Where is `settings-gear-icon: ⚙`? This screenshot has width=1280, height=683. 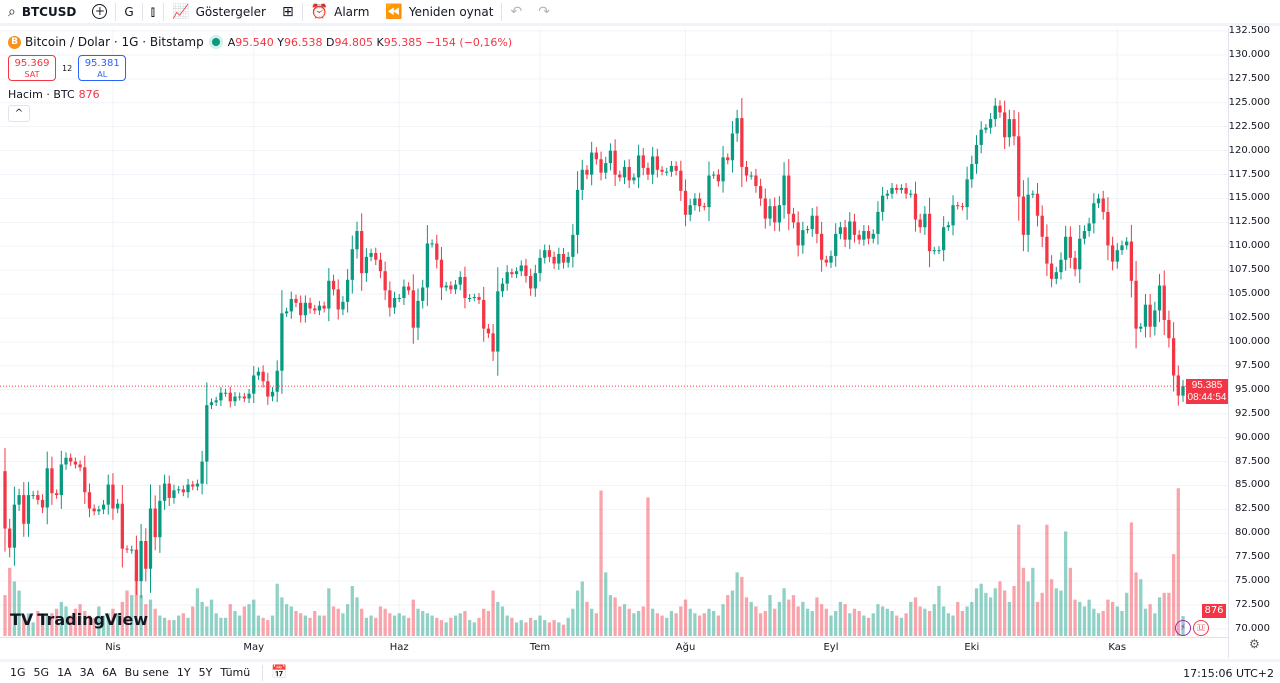
settings-gear-icon: ⚙ is located at coordinates (1254, 644).